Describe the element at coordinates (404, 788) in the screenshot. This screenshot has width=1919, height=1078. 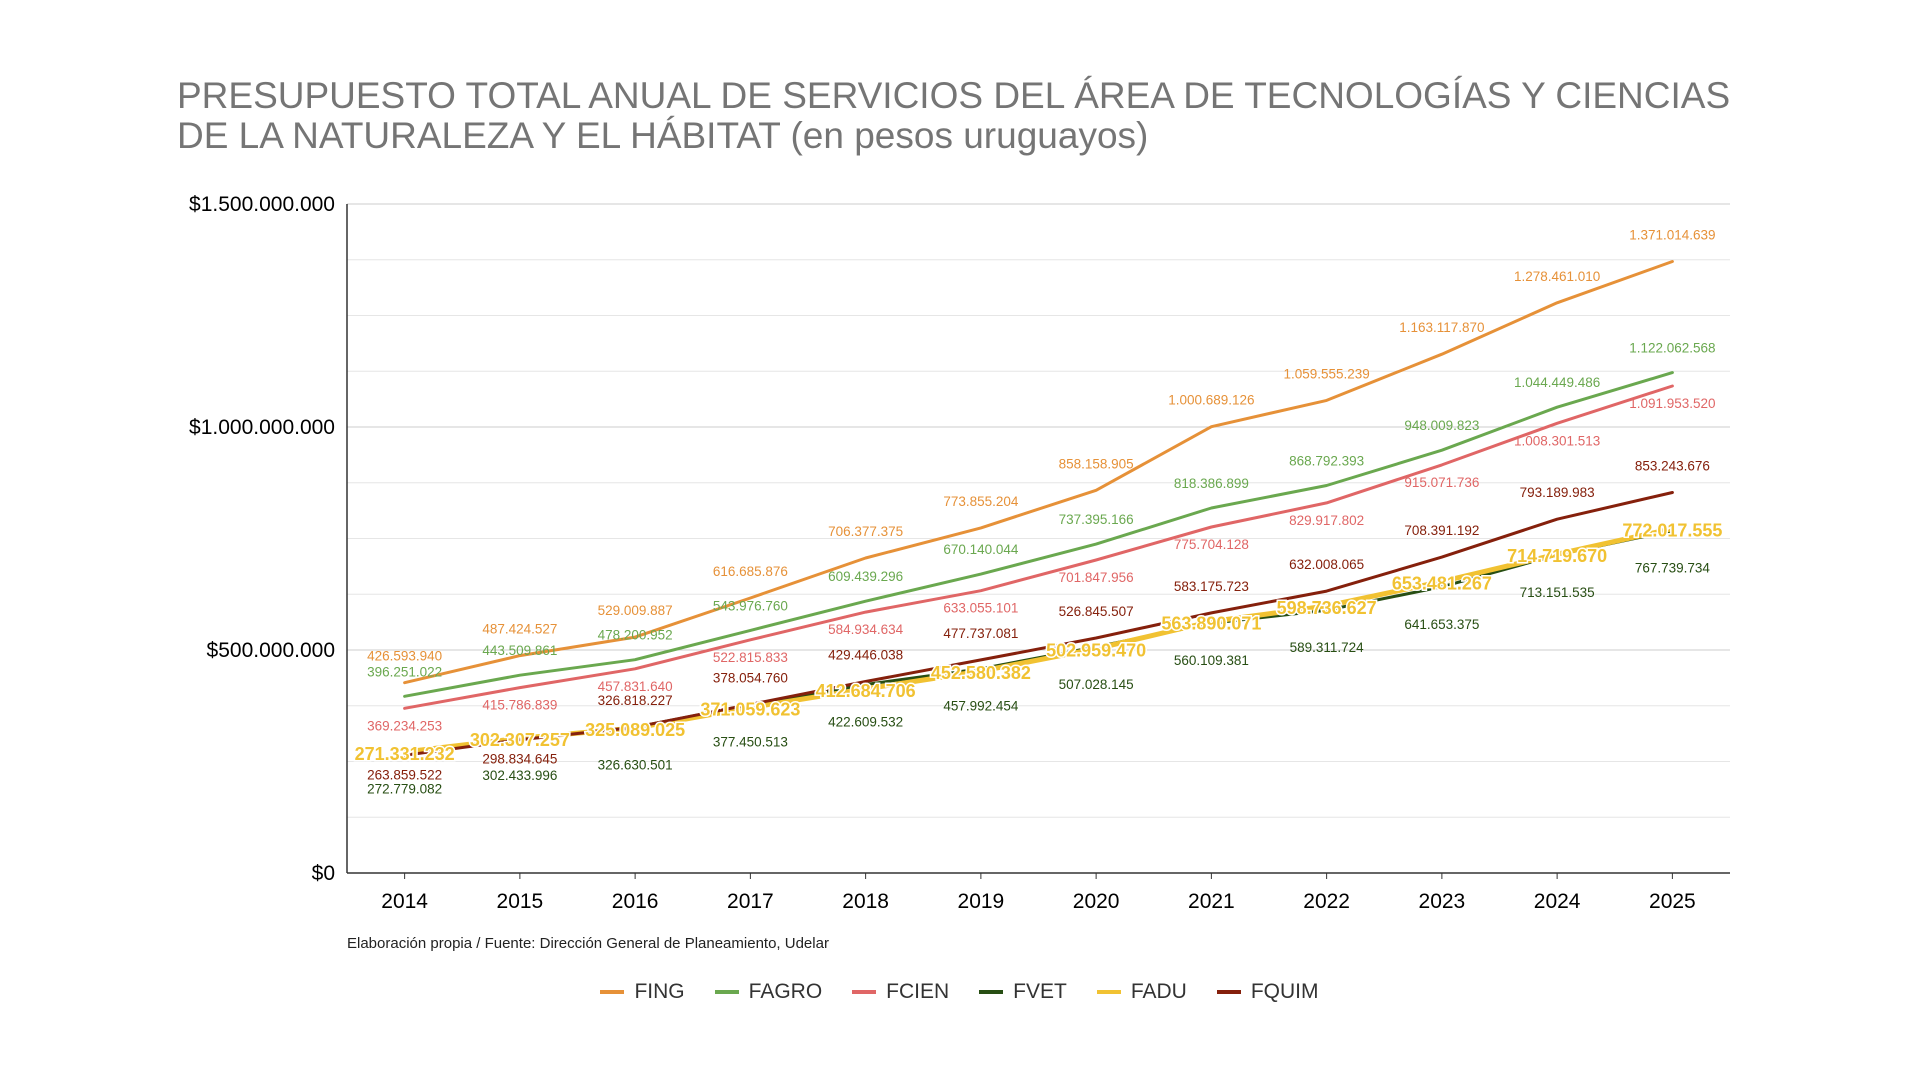
I see `data-label-fvet: 272.779.082` at that location.